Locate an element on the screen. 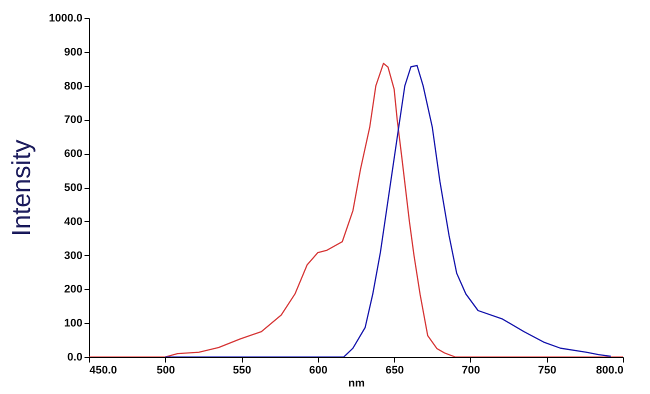 This screenshot has height=394, width=650. x-tick-label: 450.0 is located at coordinates (104, 370).